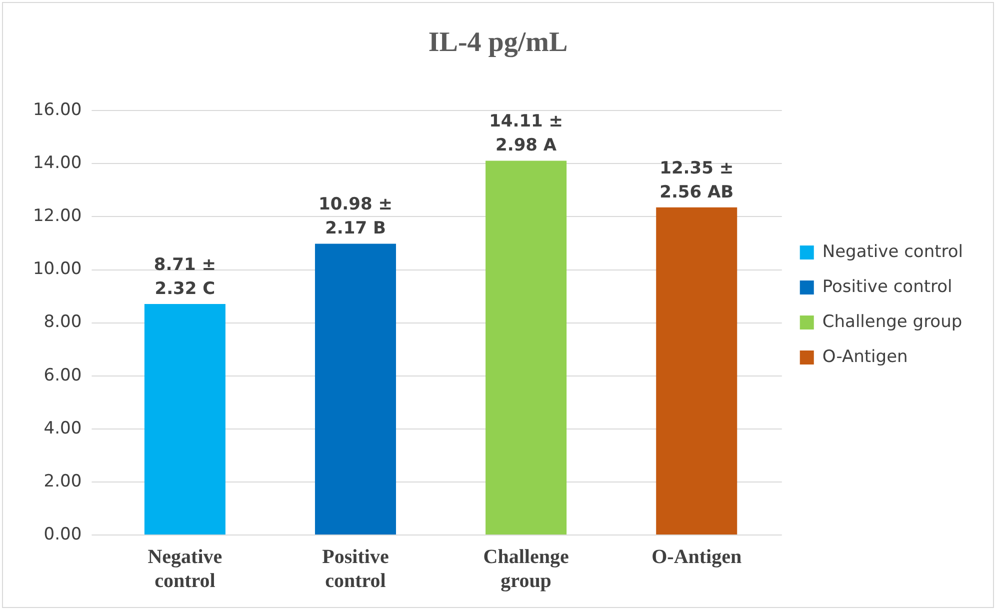  What do you see at coordinates (63, 322) in the screenshot?
I see `y-tick-label: 8.00` at bounding box center [63, 322].